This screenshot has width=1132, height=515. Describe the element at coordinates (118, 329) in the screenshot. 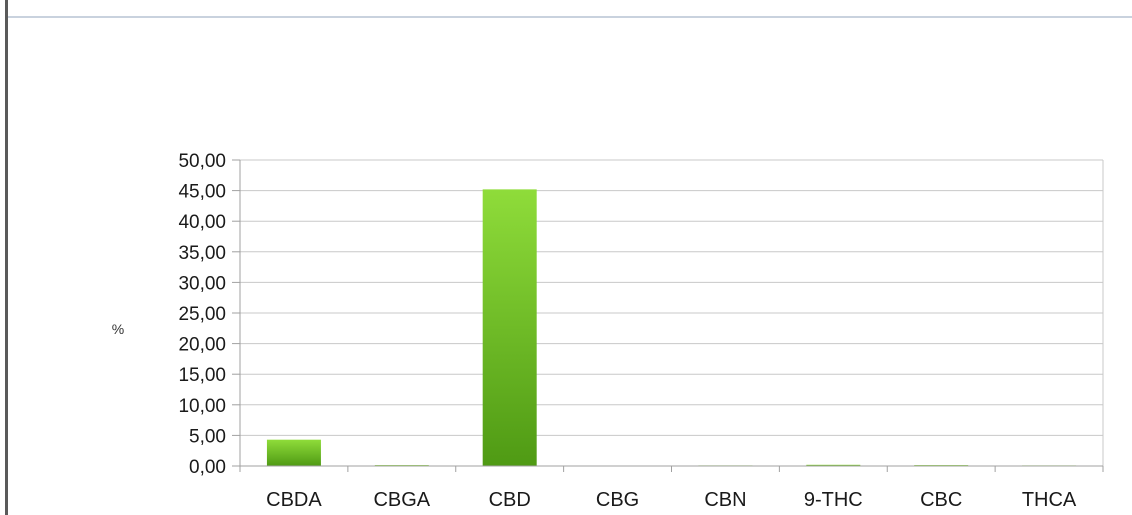

I see `y-axis-title: %` at that location.